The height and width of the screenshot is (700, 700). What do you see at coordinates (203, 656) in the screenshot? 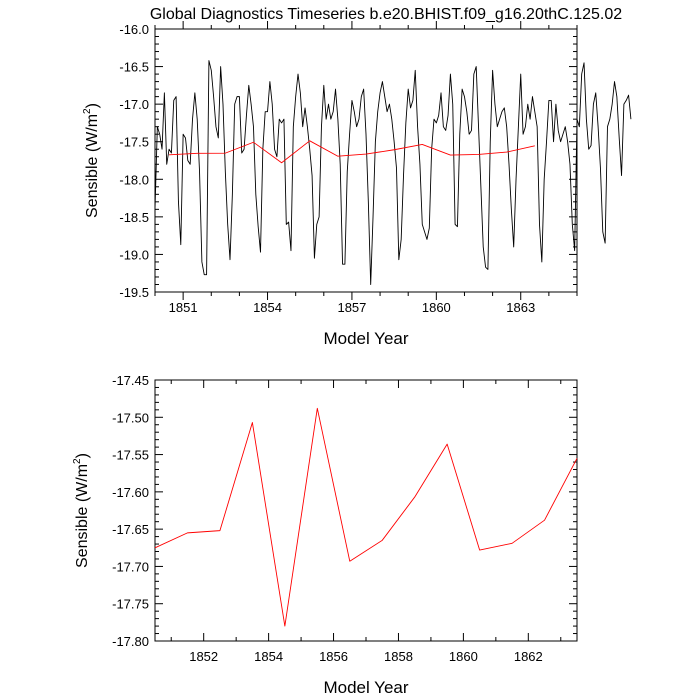
I see `x-tick-label: 1852` at bounding box center [203, 656].